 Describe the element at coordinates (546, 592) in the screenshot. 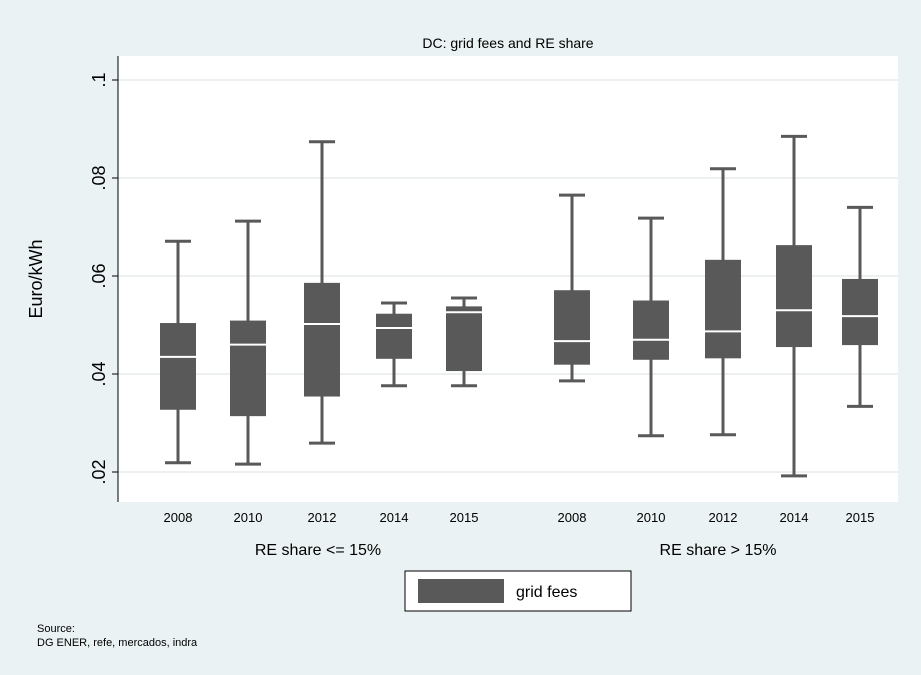

I see `legend-label: grid fees` at that location.